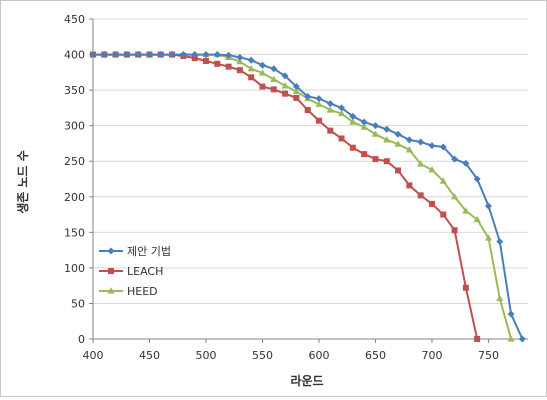  I want to click on y-tick-label: 400, so click(74, 55).